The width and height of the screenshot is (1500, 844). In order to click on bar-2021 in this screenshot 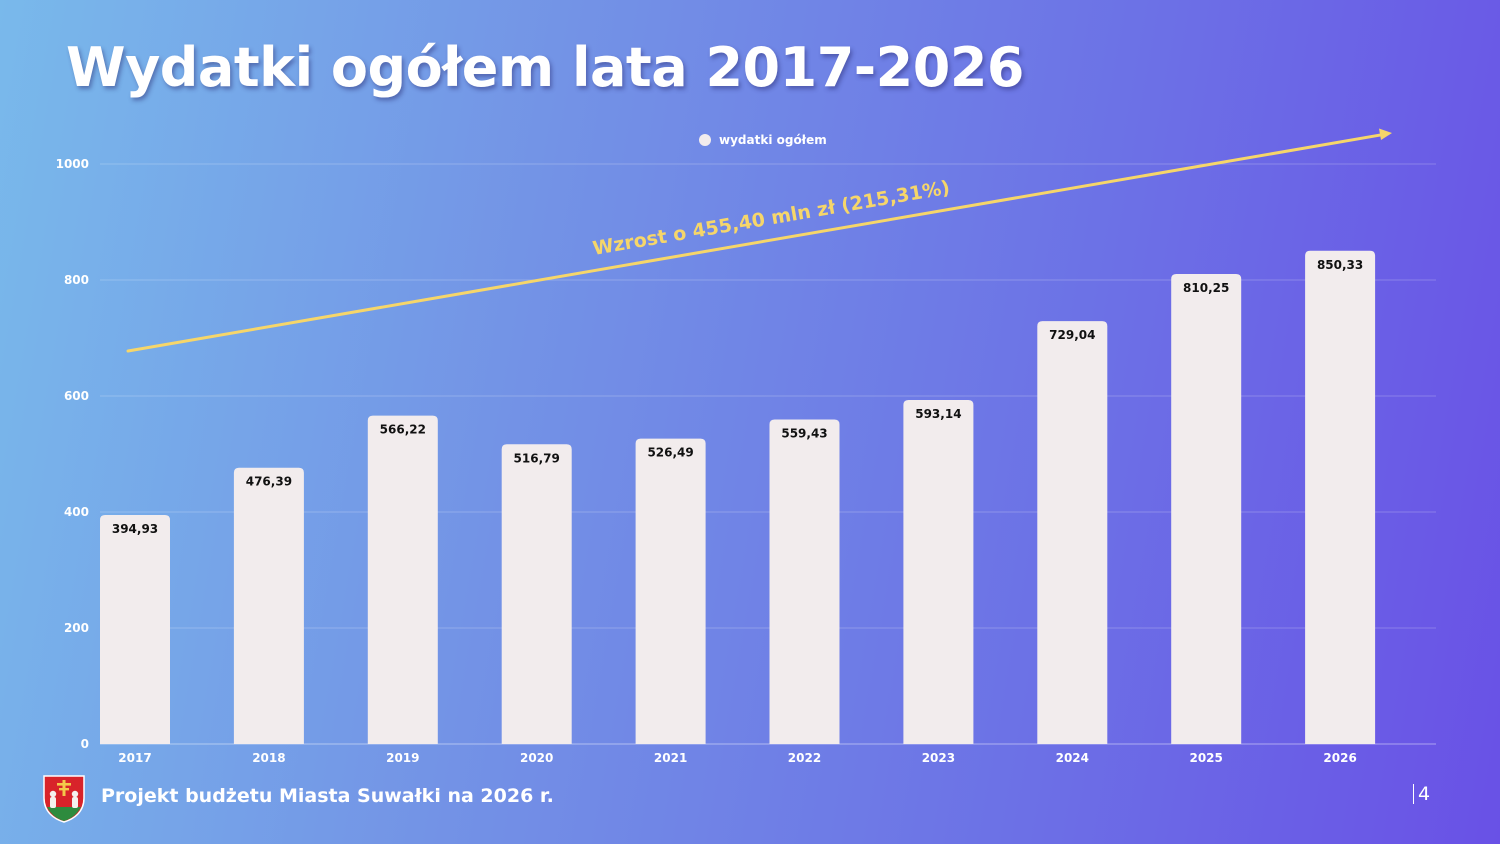, I will do `click(670, 591)`.